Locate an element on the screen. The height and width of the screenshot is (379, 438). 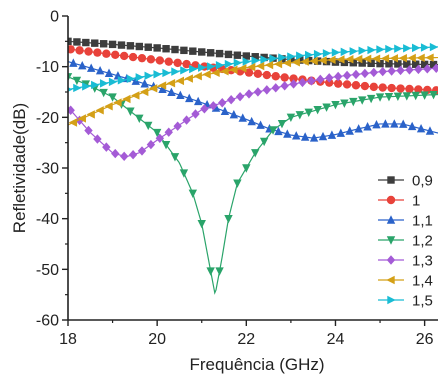
legend-label: 1,5 is located at coordinates (422, 301).